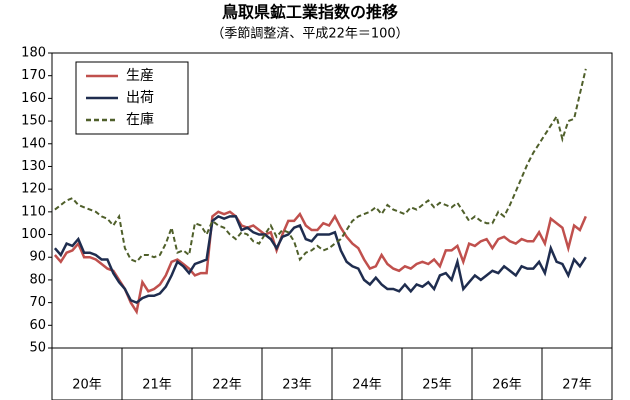  I want to click on y-tick-label: 140, so click(33, 143).